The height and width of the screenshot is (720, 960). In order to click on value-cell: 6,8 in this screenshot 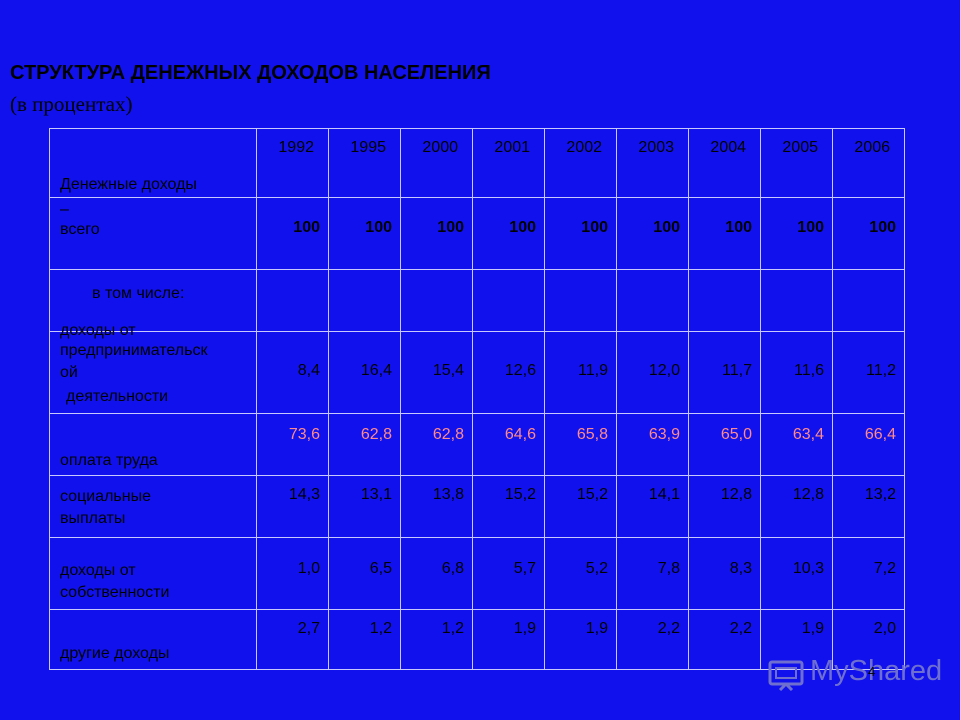, I will do `click(436, 573)`.